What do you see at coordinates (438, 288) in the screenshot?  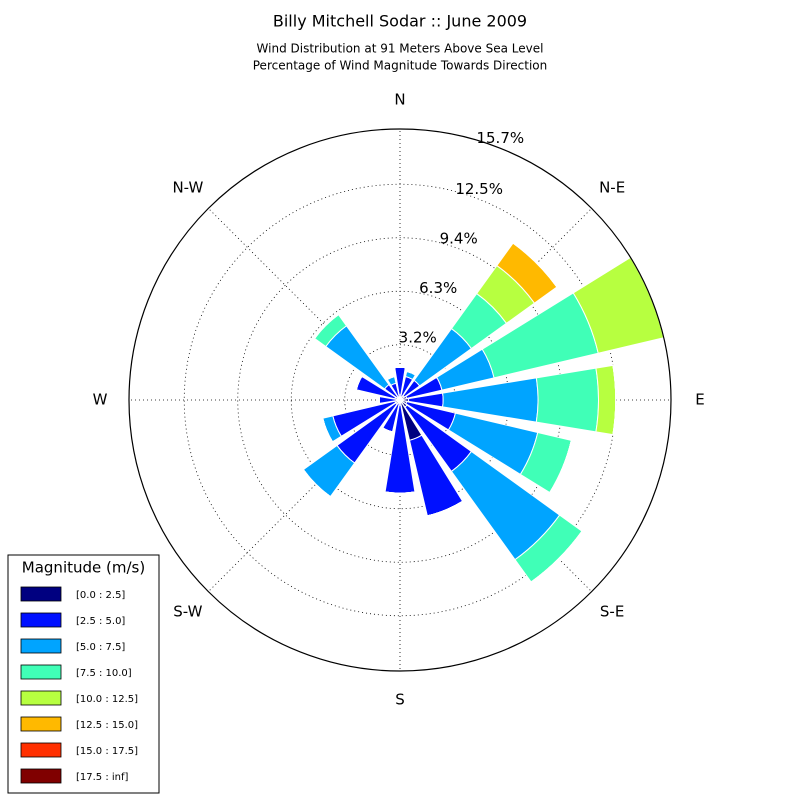 I see `r-tick-label: 6.3%` at bounding box center [438, 288].